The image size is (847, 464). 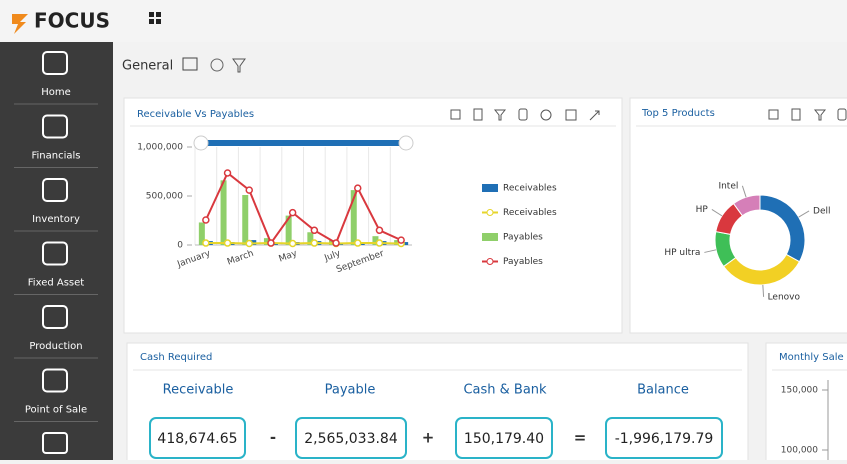 What do you see at coordinates (56, 156) in the screenshot?
I see `nav-label: Financials` at bounding box center [56, 156].